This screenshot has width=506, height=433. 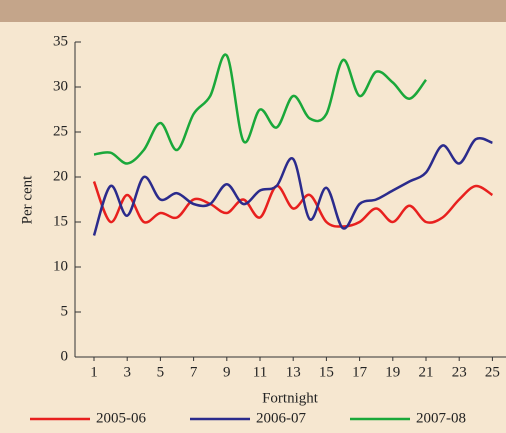 What do you see at coordinates (290, 398) in the screenshot?
I see `x-axis-label: Fortnight` at bounding box center [290, 398].